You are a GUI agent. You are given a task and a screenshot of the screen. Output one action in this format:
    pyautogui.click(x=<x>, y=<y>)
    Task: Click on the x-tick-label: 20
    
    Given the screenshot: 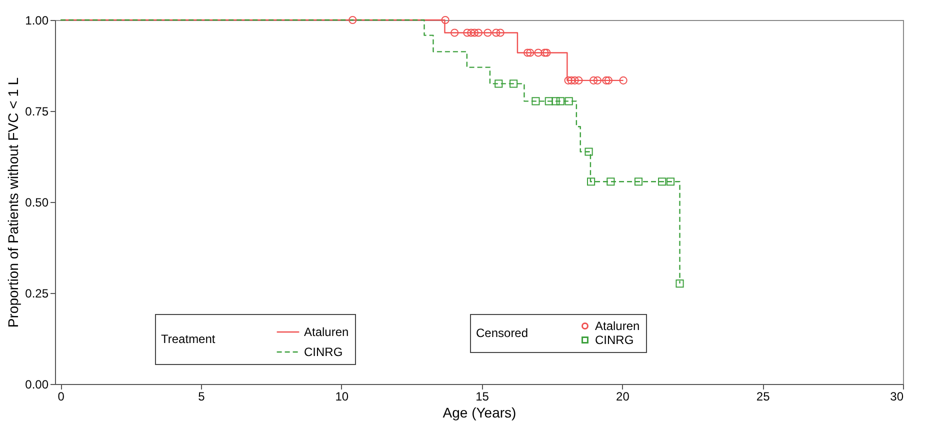 What is the action you would take?
    pyautogui.click(x=623, y=397)
    